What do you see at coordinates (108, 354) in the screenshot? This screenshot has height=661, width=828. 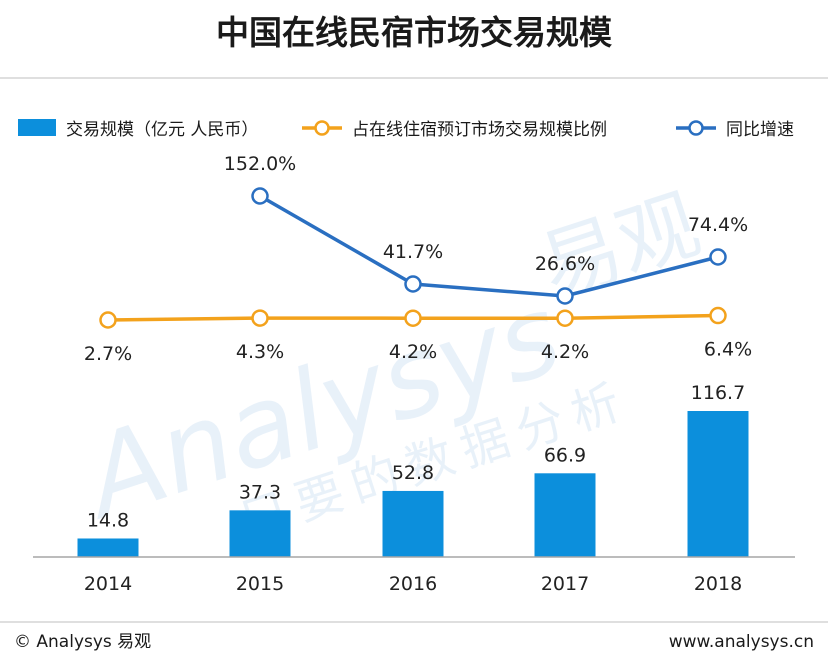 I see `label-market-share-2014: 2.7%` at bounding box center [108, 354].